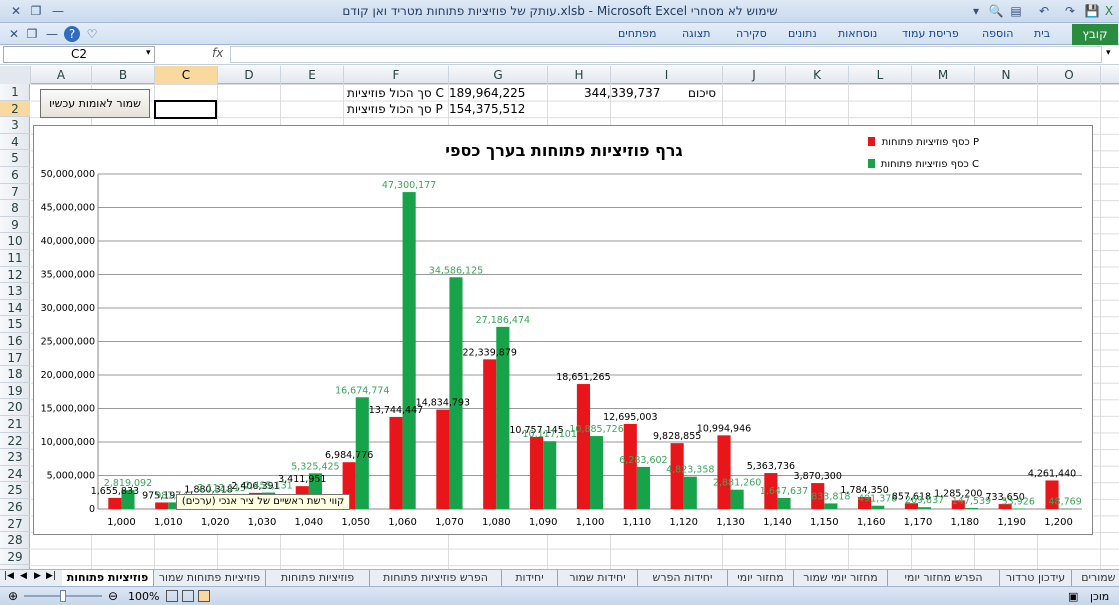  I want to click on sheet-tab-8: מחזור יומי שמור, so click(841, 578).